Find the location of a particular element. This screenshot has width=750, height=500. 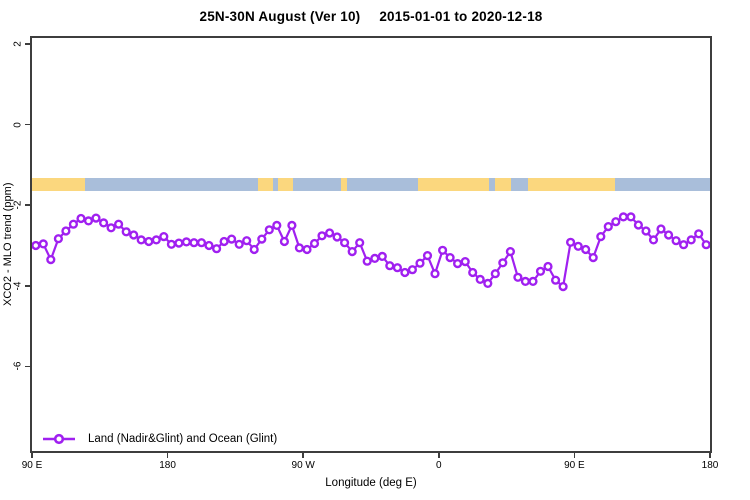

title-date-range: 2015-01-01 to 2020-12-18 is located at coordinates (461, 16).